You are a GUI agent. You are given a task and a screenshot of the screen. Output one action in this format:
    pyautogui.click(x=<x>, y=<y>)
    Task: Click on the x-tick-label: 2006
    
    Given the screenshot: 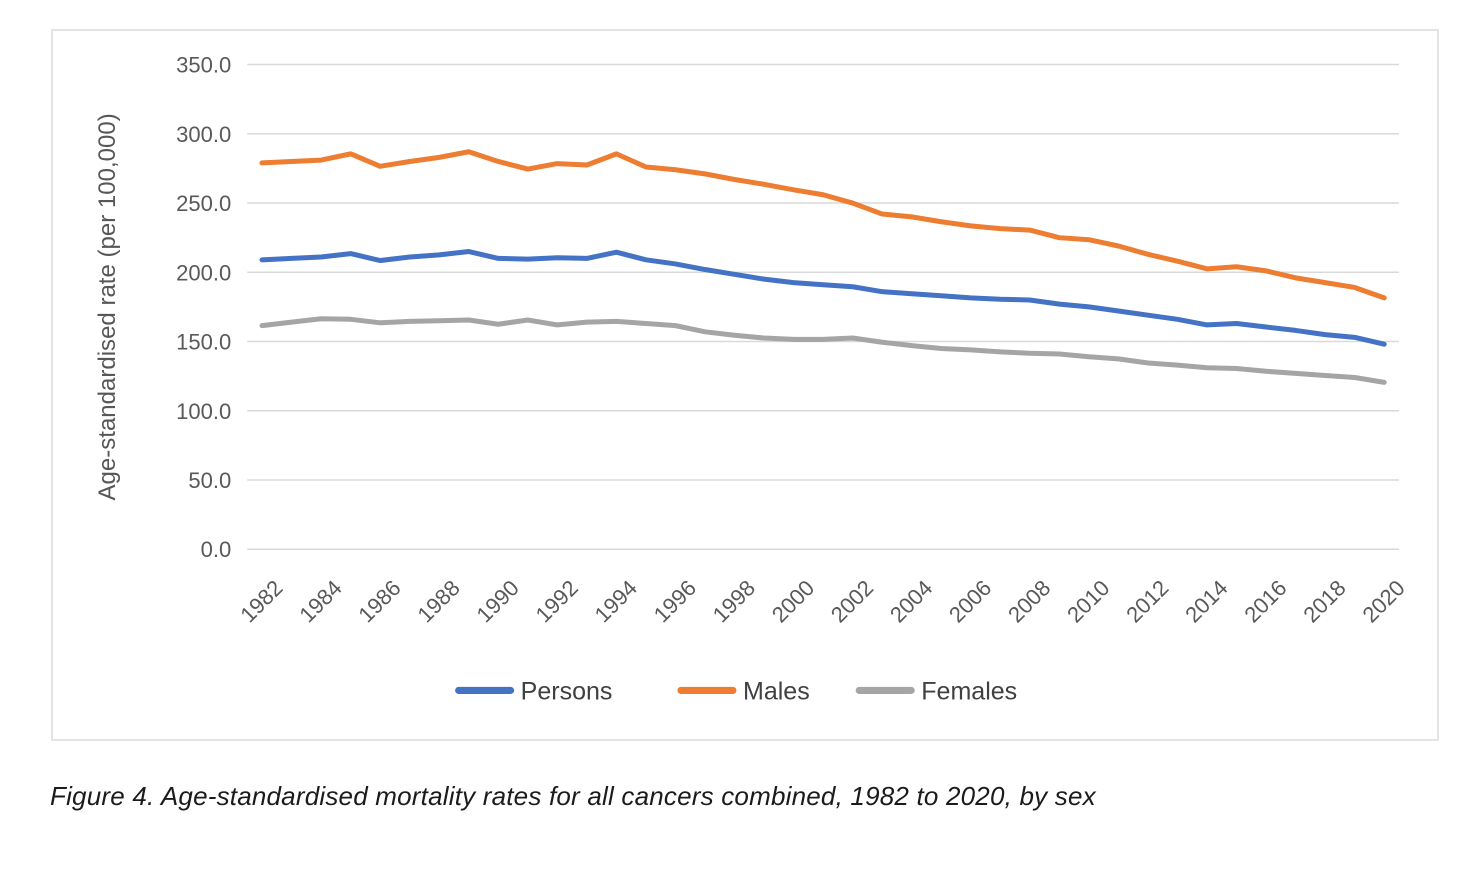 What is the action you would take?
    pyautogui.click(x=970, y=601)
    